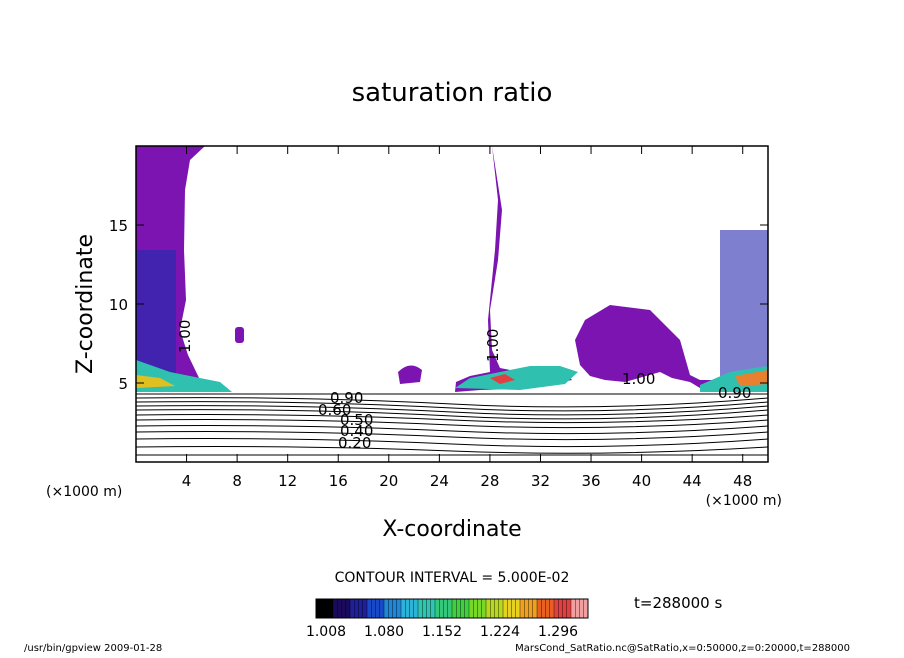 Image resolution: width=904 pixels, height=658 pixels. Describe the element at coordinates (187, 481) in the screenshot. I see `x-tick-label: 4` at that location.